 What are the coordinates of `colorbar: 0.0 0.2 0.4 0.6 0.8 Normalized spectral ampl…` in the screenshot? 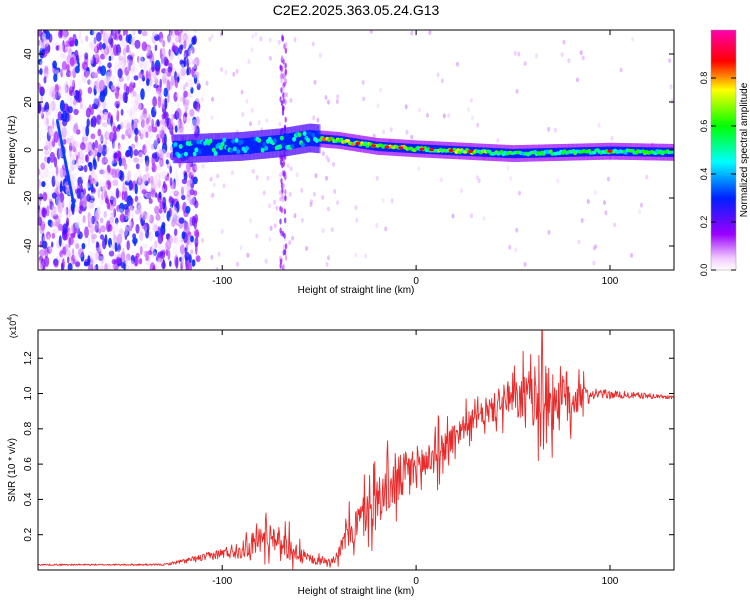 It's located at (724, 153).